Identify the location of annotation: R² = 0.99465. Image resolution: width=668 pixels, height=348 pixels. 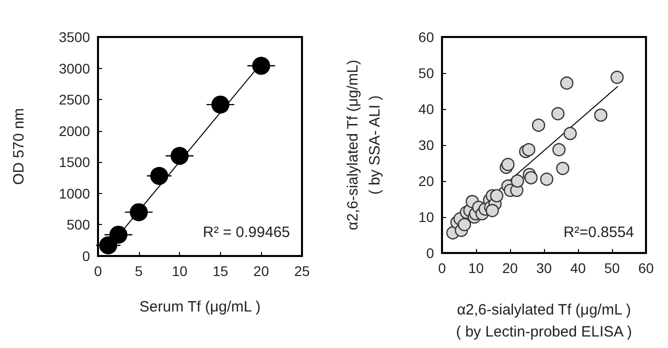
(246, 232).